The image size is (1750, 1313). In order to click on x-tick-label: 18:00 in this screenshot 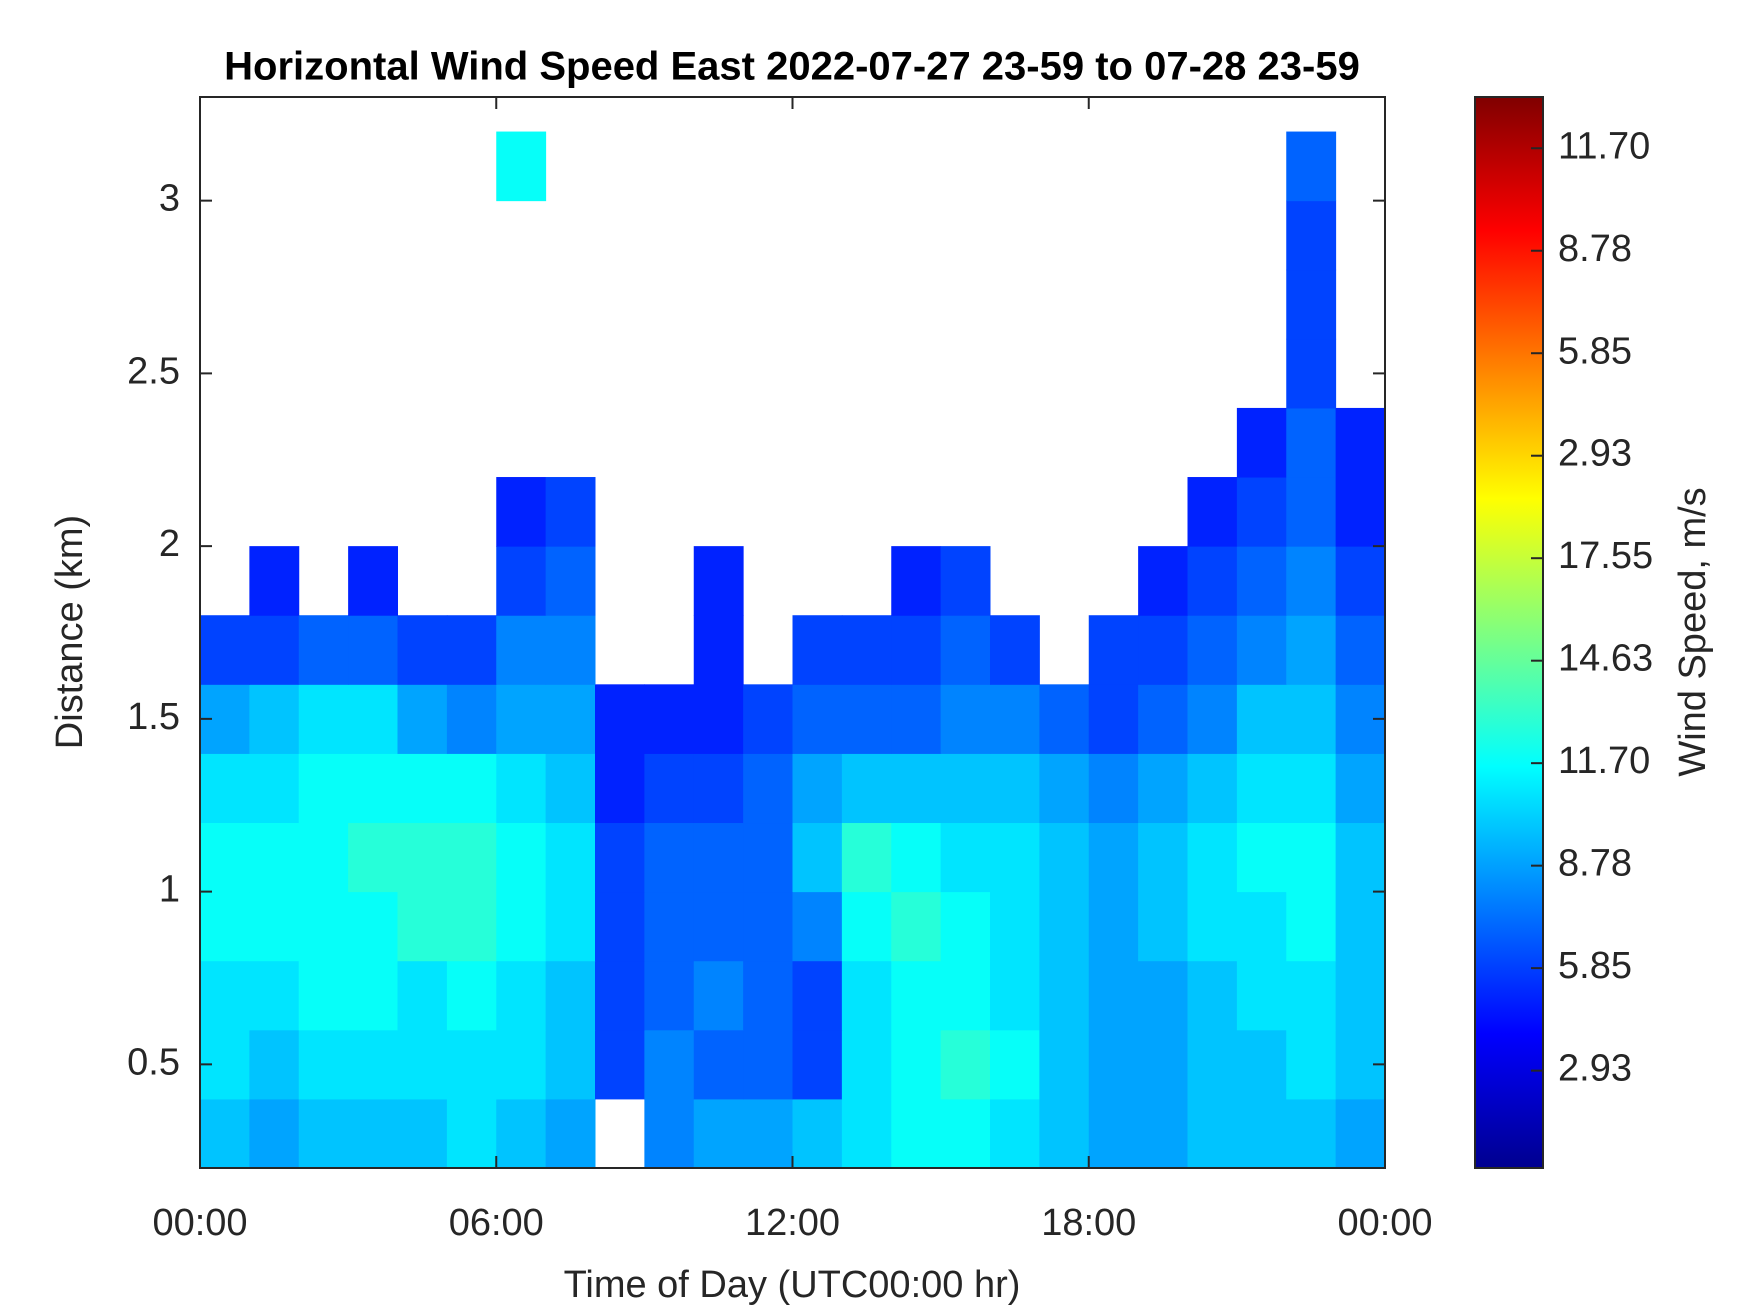, I will do `click(1088, 1223)`.